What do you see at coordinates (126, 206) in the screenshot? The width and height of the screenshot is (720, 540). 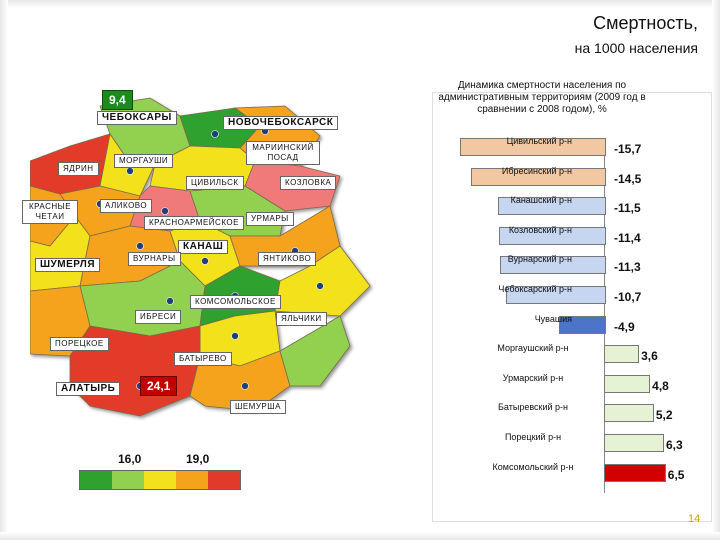 I see `label-alikovo: АЛИКОВО` at bounding box center [126, 206].